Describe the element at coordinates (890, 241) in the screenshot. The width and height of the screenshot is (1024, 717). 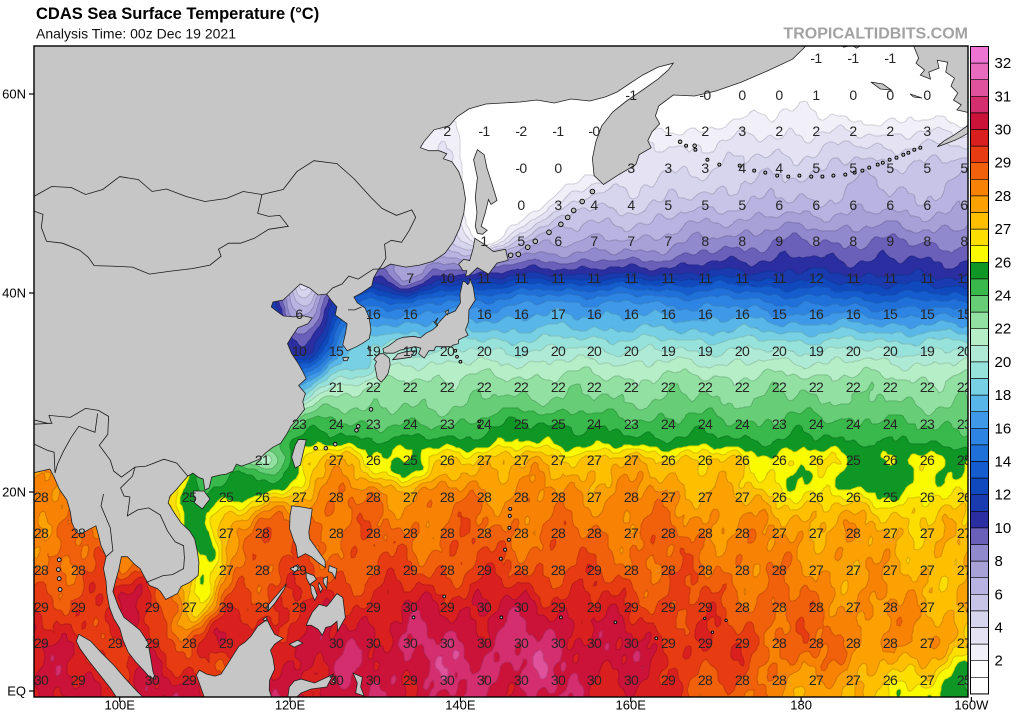
I see `svg-text: 9` at that location.